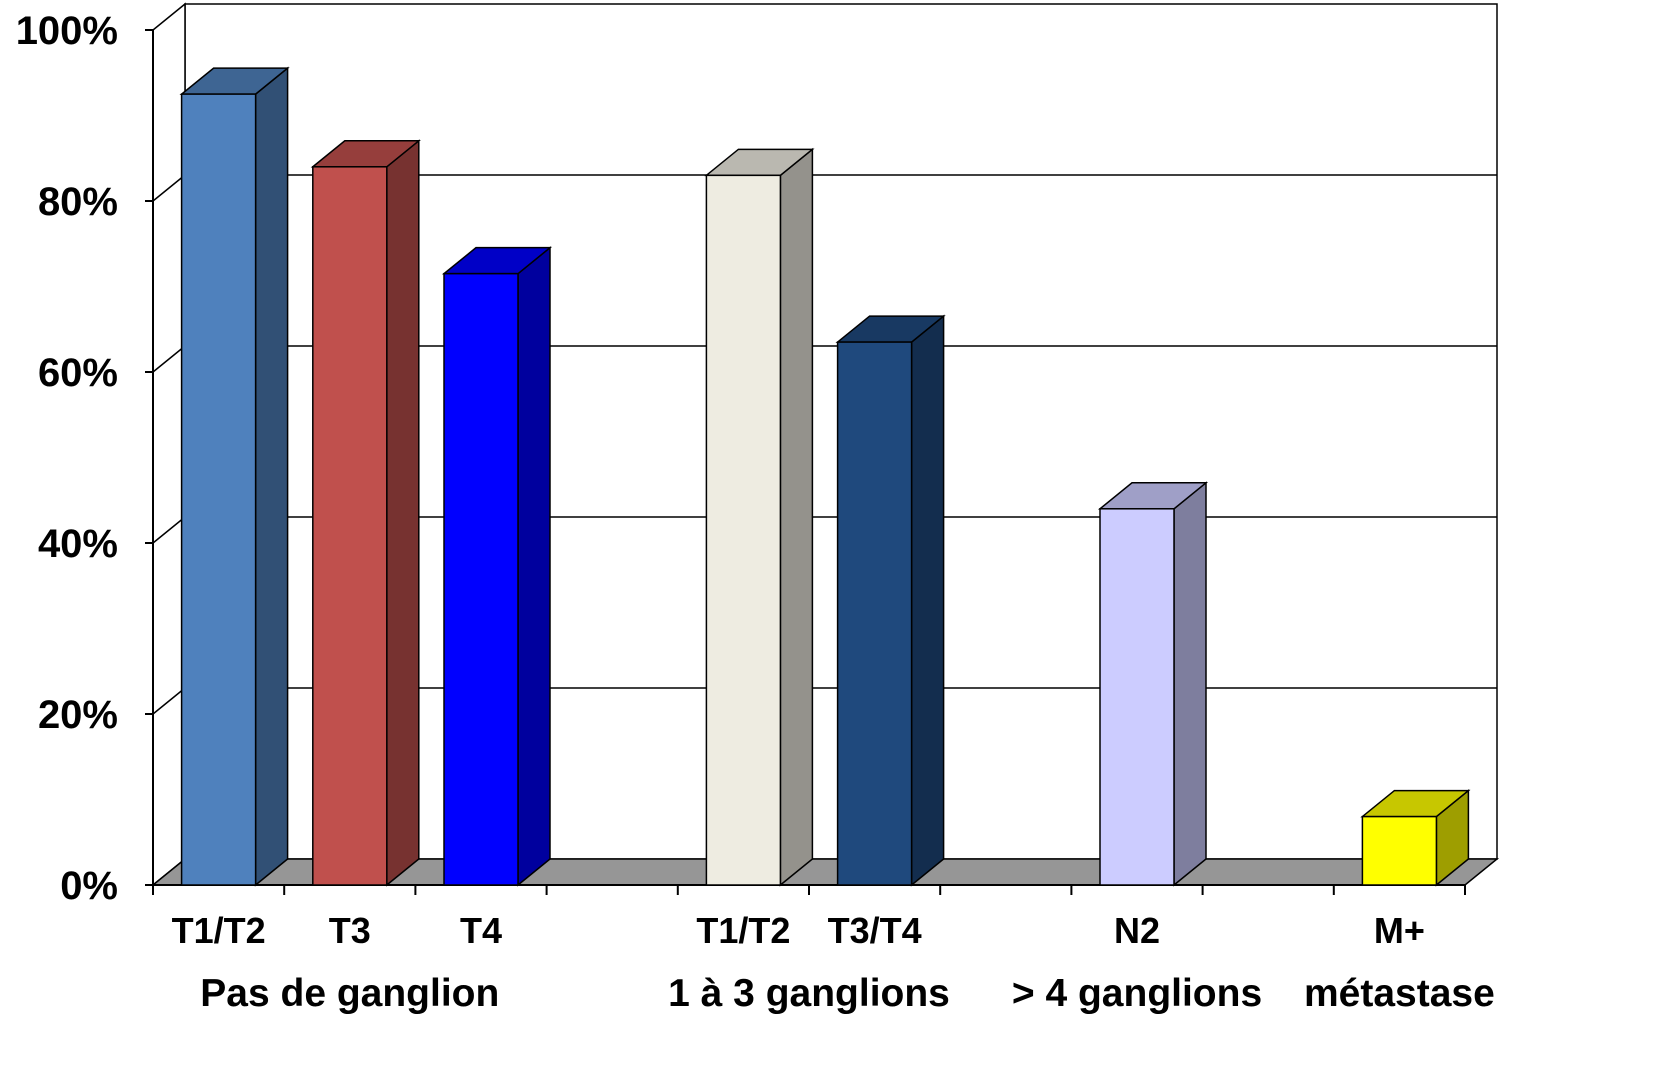  What do you see at coordinates (67, 31) in the screenshot?
I see `y-tick-label: 100%` at bounding box center [67, 31].